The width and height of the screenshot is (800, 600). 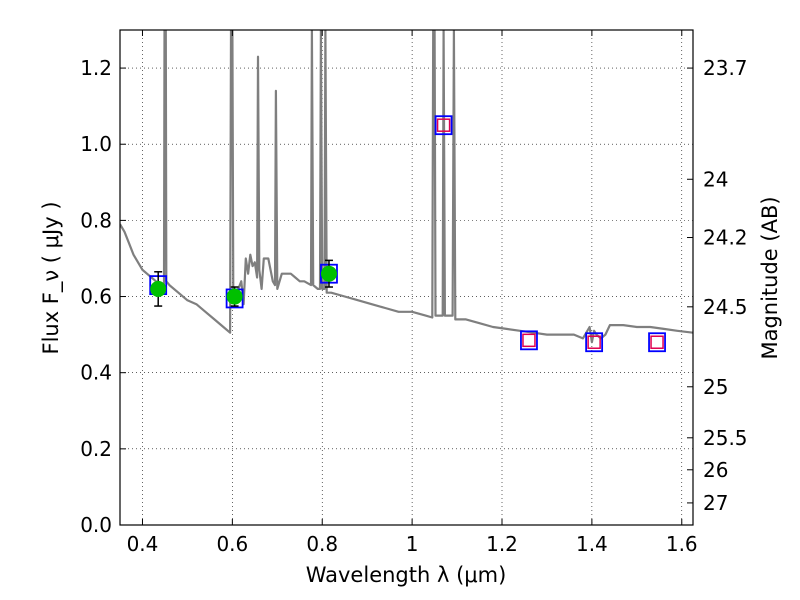 I want to click on right-tick-label: 24.5, so click(x=725, y=307).